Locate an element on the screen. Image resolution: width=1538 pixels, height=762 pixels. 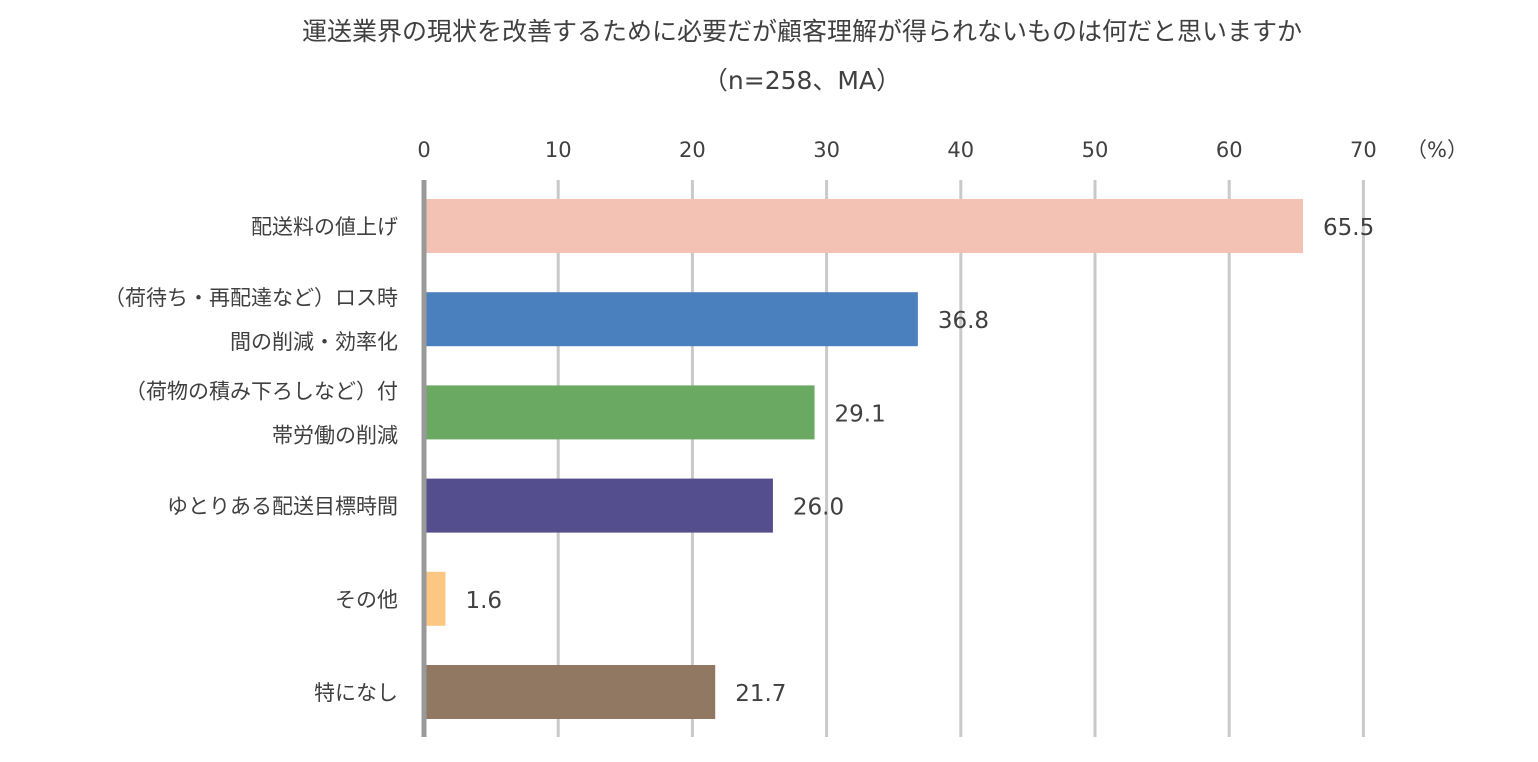
x-tick-label: 70 is located at coordinates (1363, 150).